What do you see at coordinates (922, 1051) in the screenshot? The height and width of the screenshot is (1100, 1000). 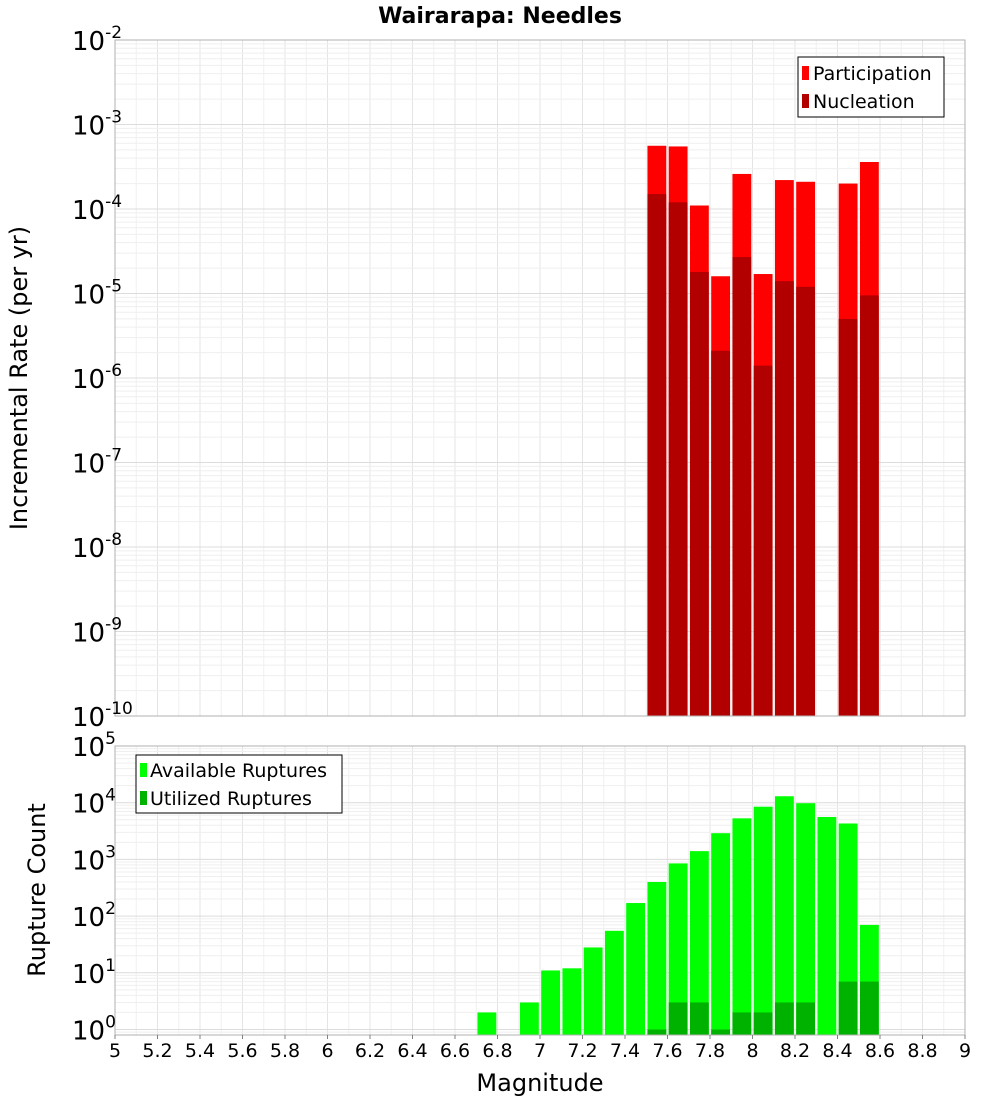 I see `x-tick-label: 8.8` at bounding box center [922, 1051].